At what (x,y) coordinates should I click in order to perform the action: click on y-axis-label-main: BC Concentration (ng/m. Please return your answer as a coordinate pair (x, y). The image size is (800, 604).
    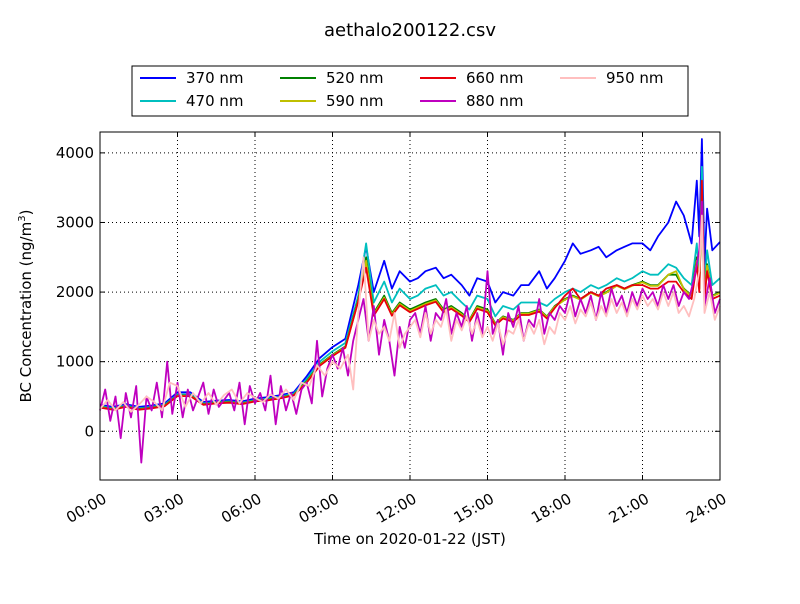
    Looking at the image, I should click on (26, 312).